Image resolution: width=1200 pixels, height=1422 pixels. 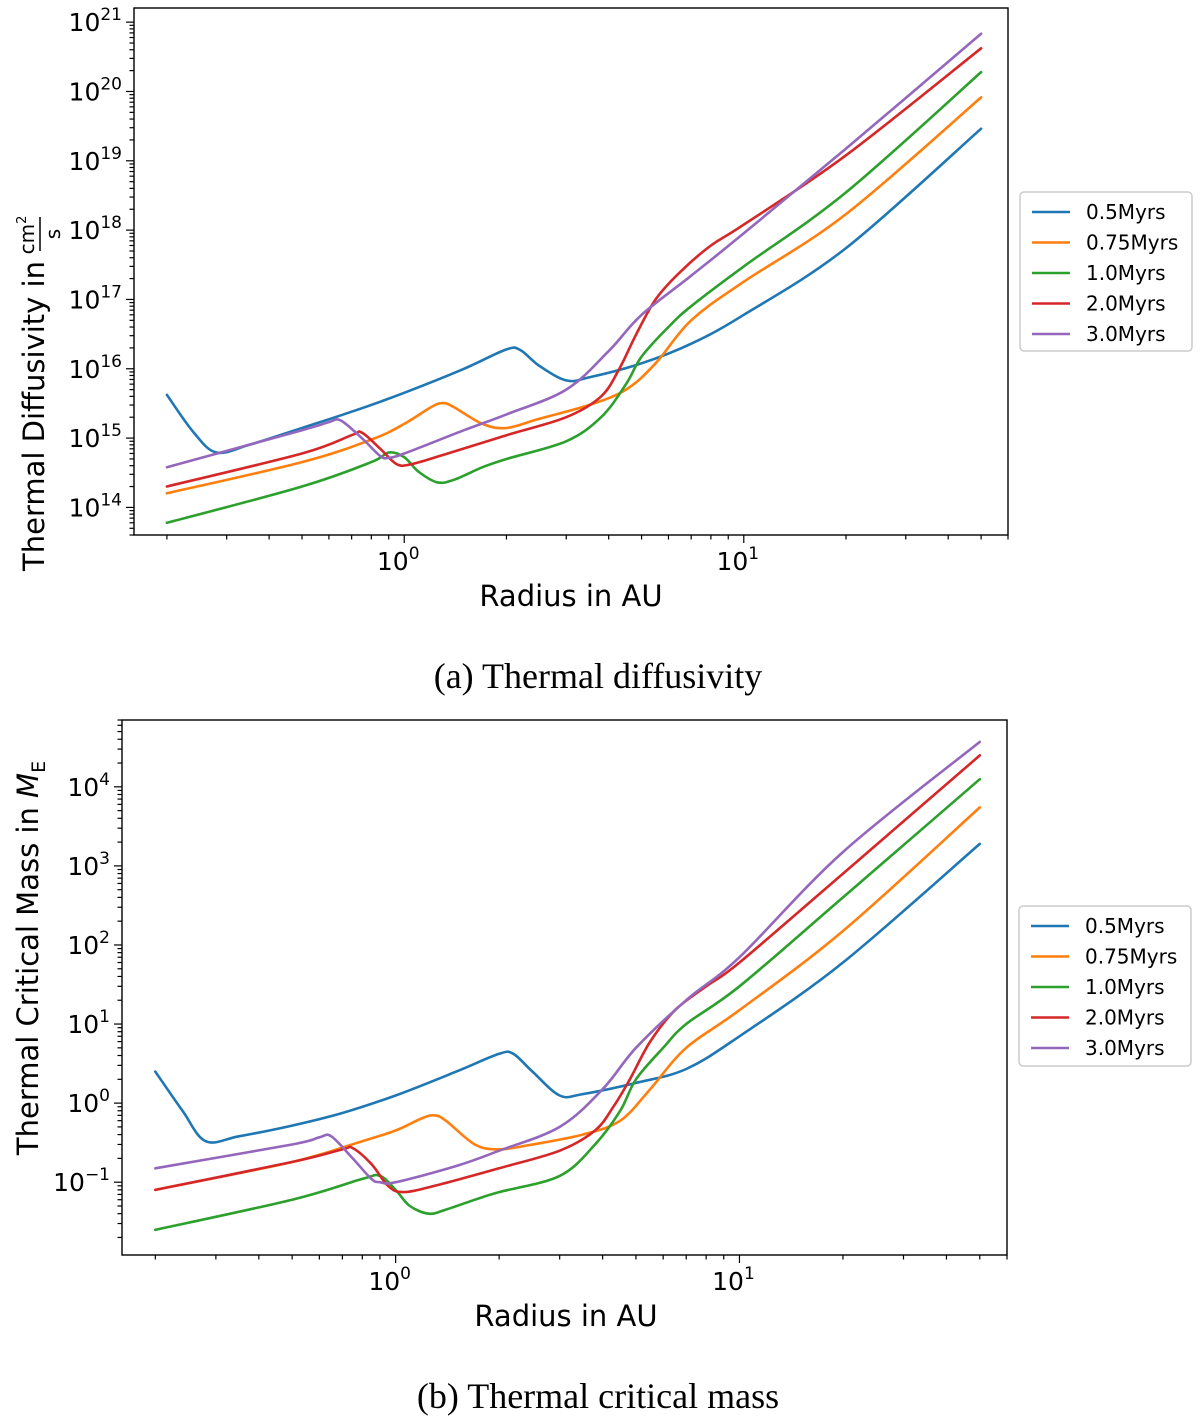 What do you see at coordinates (598, 1396) in the screenshot?
I see `caption-b: (b) Thermal critical mass` at bounding box center [598, 1396].